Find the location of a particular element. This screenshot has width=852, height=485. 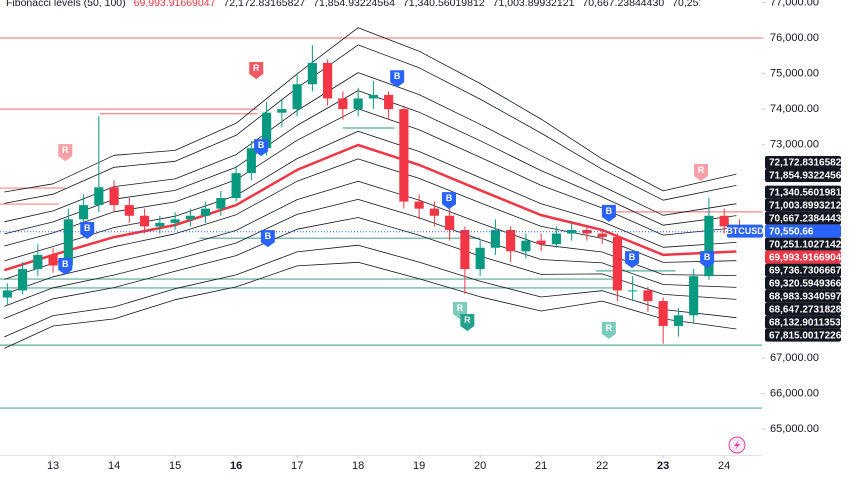

value-tag-label: 69,736.73066671 is located at coordinates (808, 270).